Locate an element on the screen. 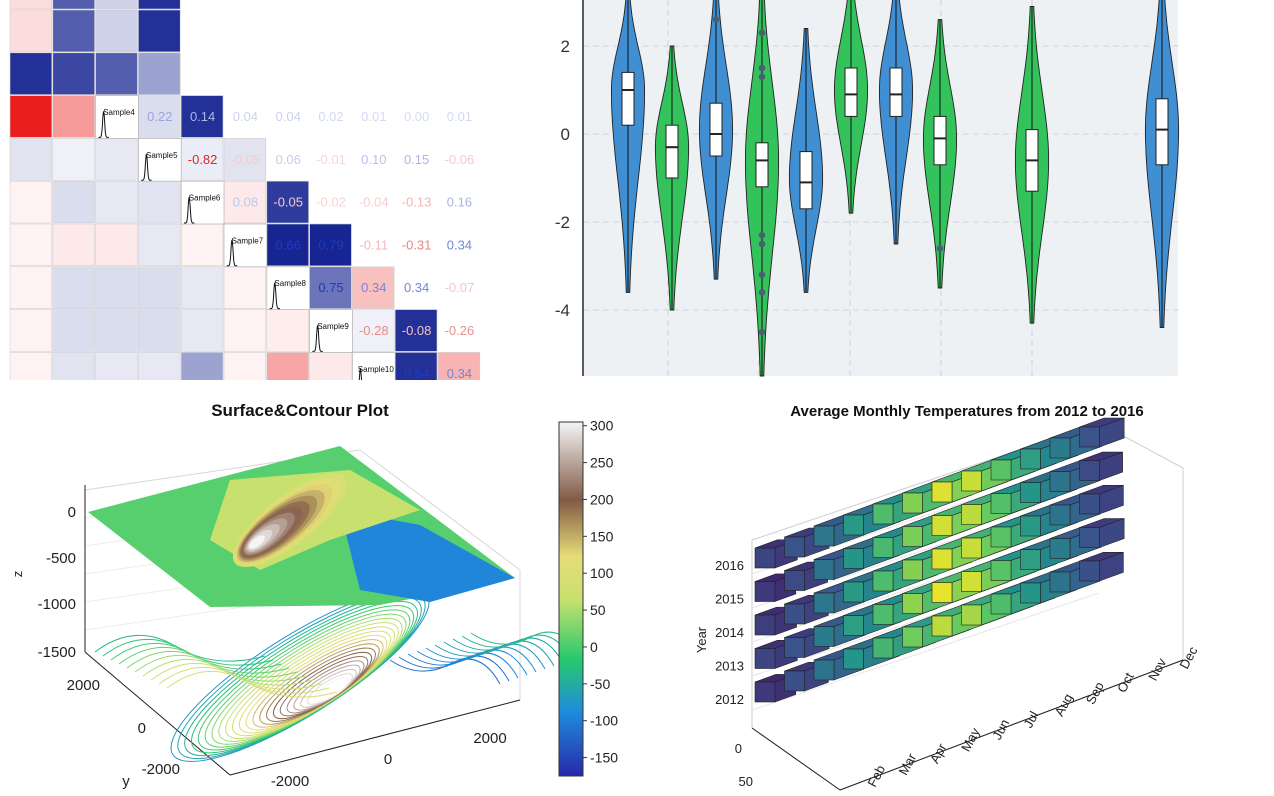 The image size is (1274, 796). month-tick-label: Mar is located at coordinates (908, 763).